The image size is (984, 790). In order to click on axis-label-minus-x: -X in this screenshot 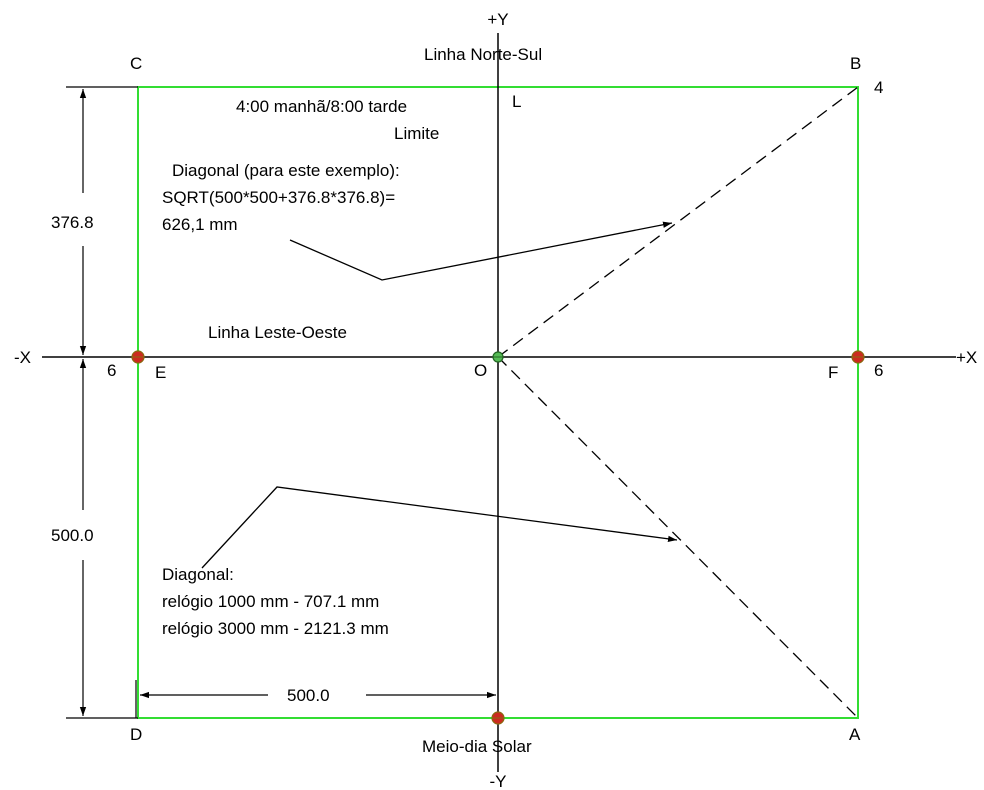, I will do `click(22, 357)`.